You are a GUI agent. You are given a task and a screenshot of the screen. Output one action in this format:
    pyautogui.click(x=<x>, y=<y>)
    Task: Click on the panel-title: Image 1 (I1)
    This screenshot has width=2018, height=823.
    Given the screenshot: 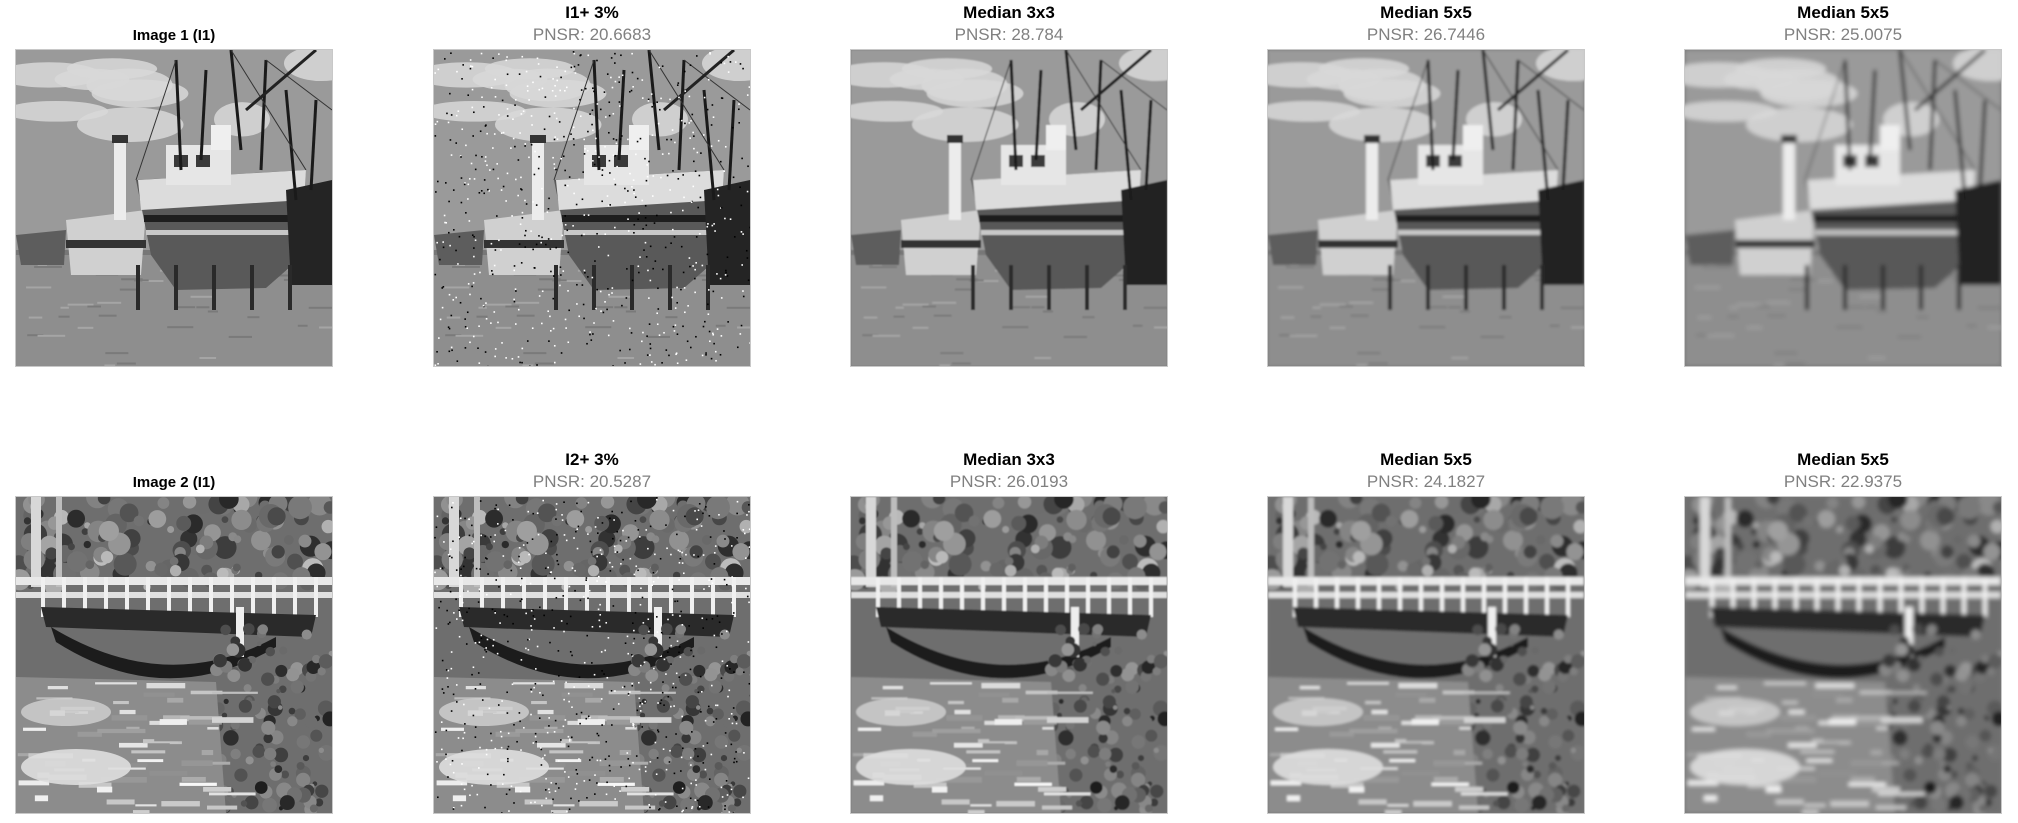 What is the action you would take?
    pyautogui.click(x=174, y=35)
    